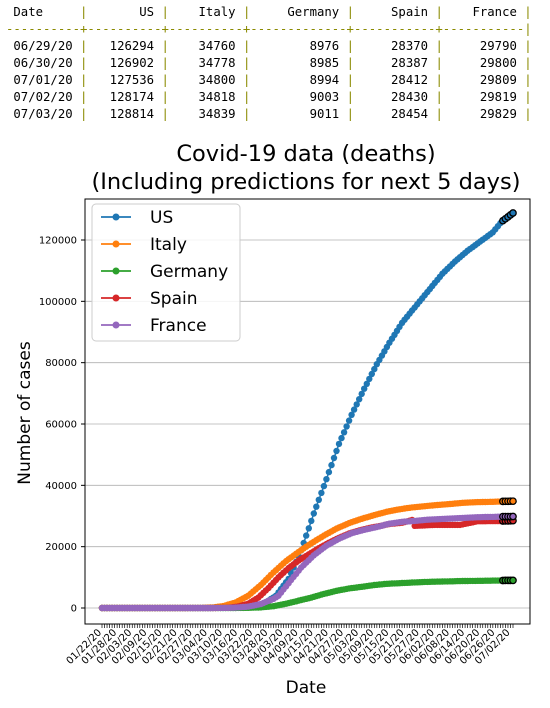 This screenshot has height=708, width=550. I want to click on legend-label: Italy, so click(168, 245).